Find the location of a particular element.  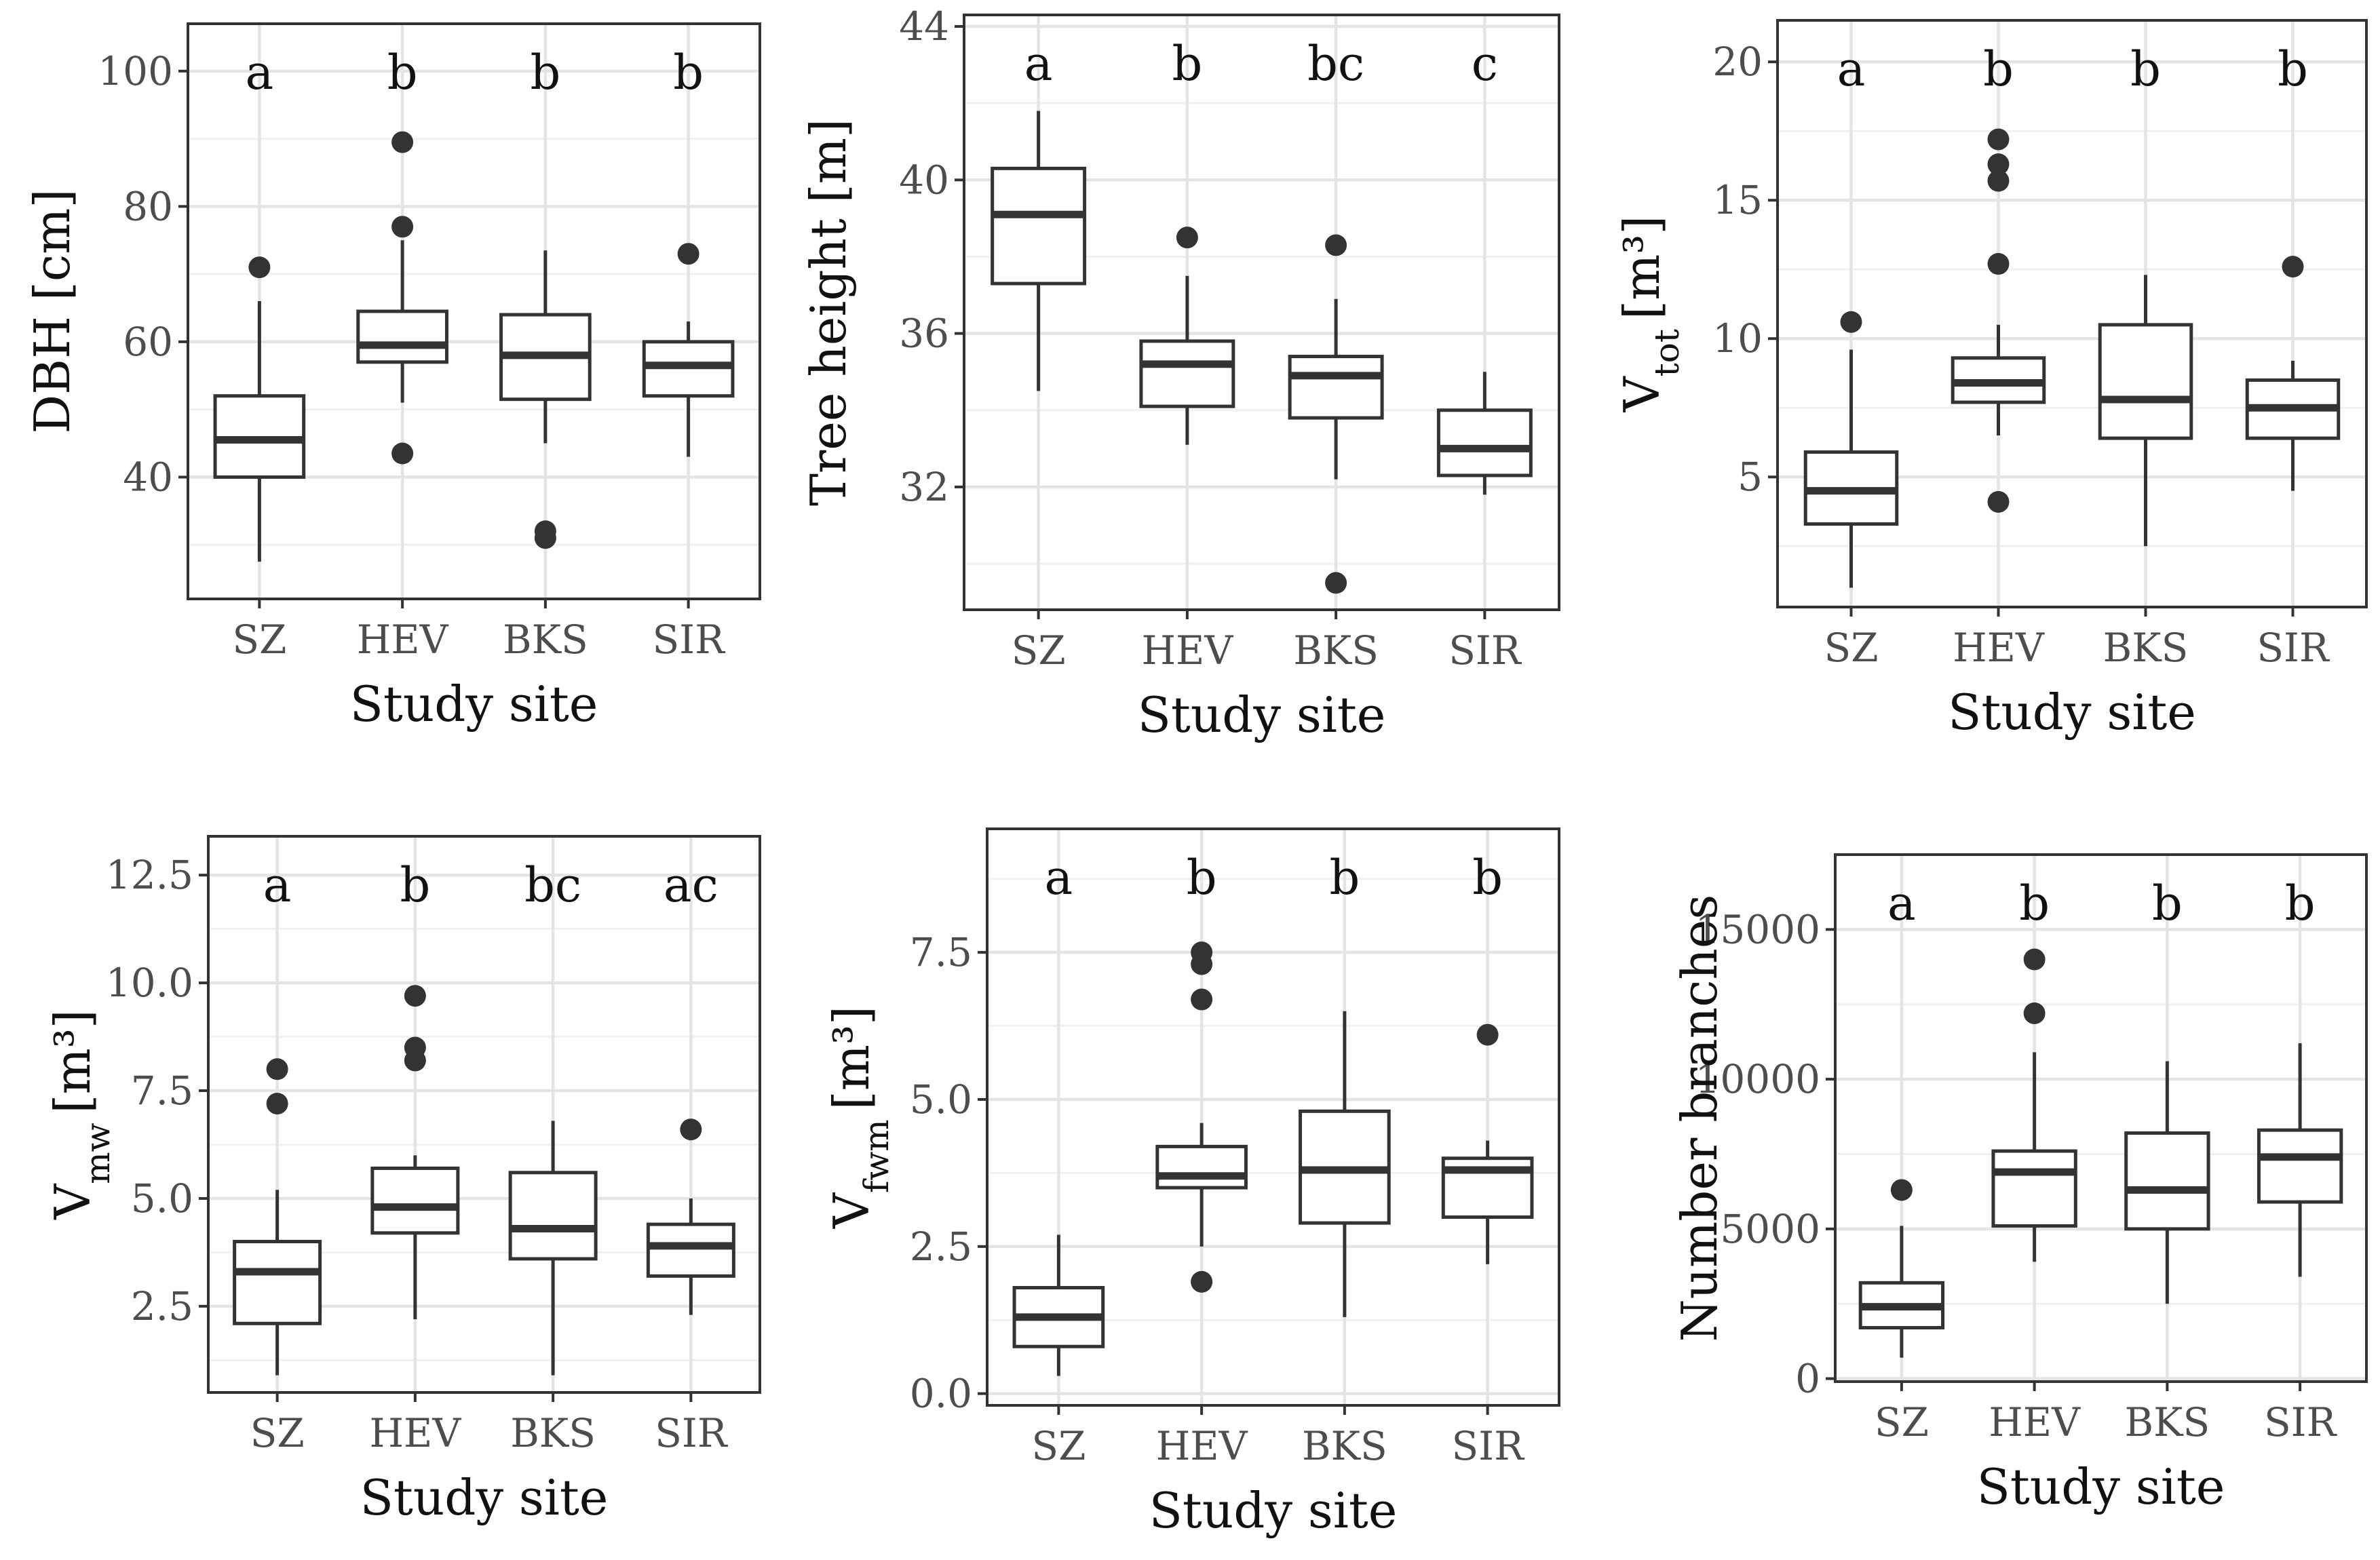

y-tick-label: 7.5 is located at coordinates (941, 952).